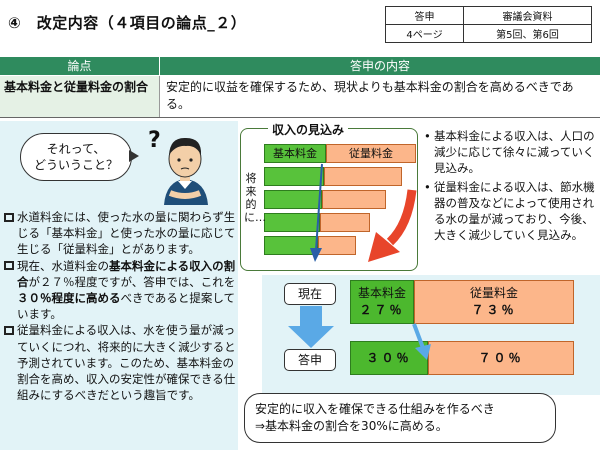 The height and width of the screenshot is (450, 600). What do you see at coordinates (311, 327) in the screenshot?
I see `down-arrow-icon` at bounding box center [311, 327].